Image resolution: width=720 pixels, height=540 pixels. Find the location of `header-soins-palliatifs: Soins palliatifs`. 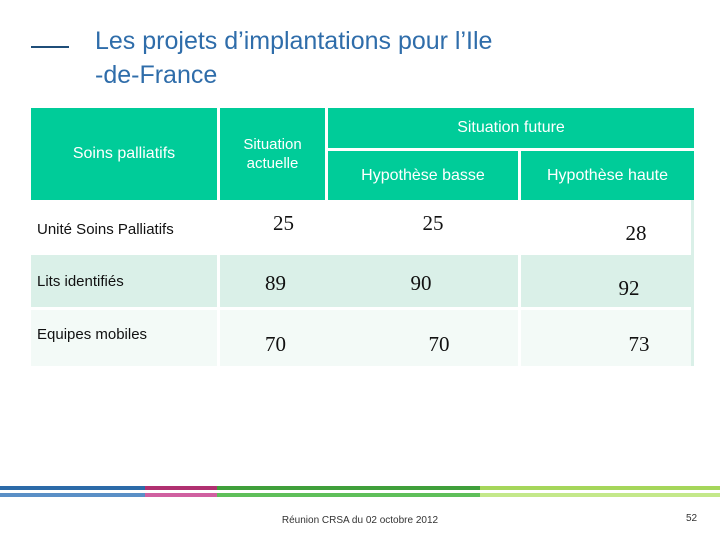

header-soins-palliatifs: Soins palliatifs is located at coordinates (124, 154).